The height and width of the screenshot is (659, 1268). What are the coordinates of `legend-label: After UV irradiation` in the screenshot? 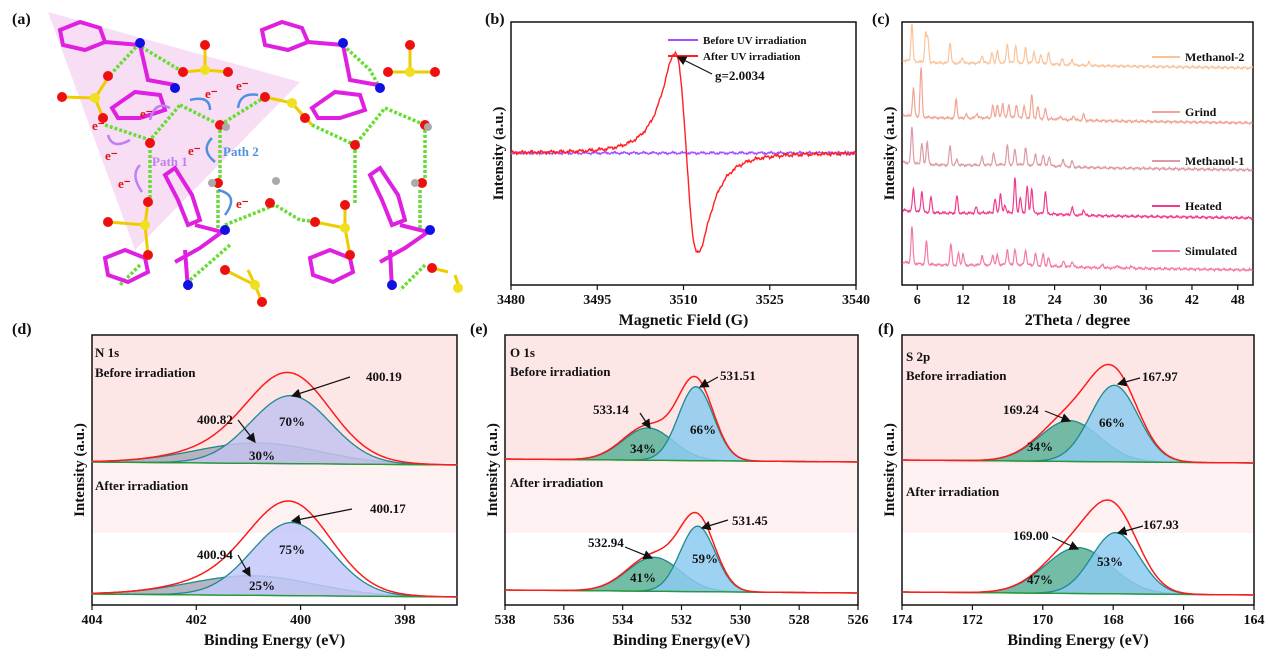 It's located at (751, 57).